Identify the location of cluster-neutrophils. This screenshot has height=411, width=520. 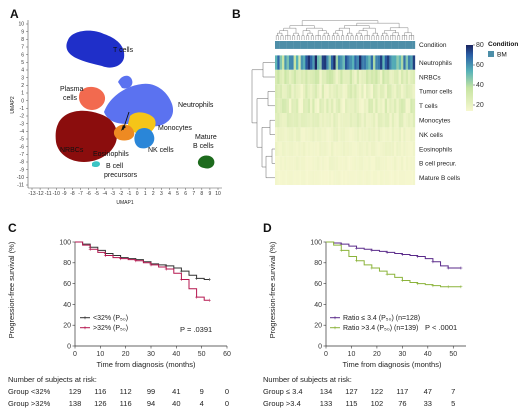
(139, 105).